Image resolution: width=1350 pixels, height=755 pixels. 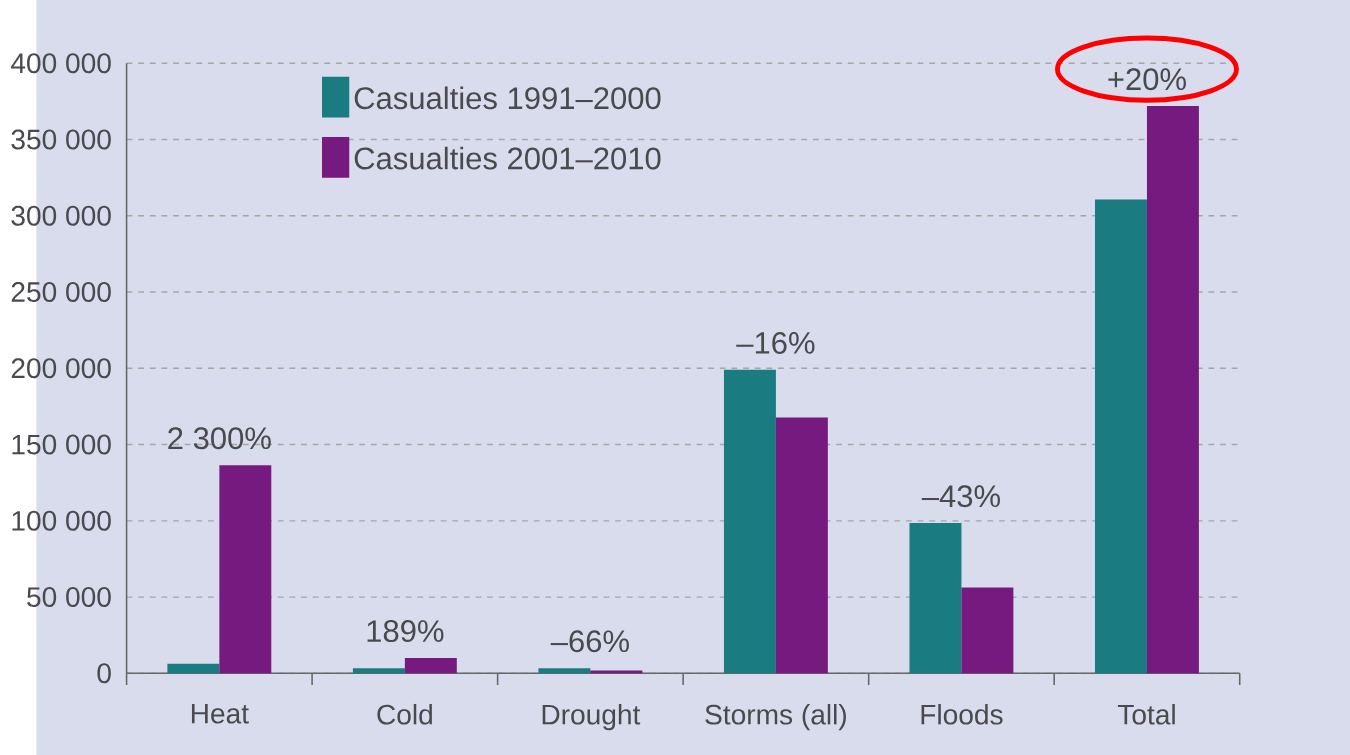 I want to click on annotation: –66%, so click(x=589, y=641).